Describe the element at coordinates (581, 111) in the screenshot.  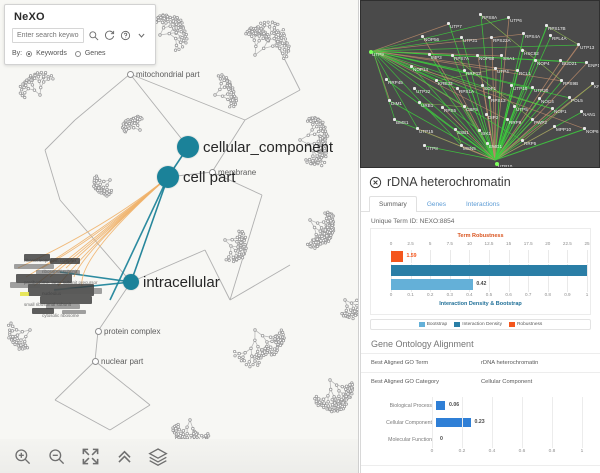
I see `gene-node-nan1` at that location.